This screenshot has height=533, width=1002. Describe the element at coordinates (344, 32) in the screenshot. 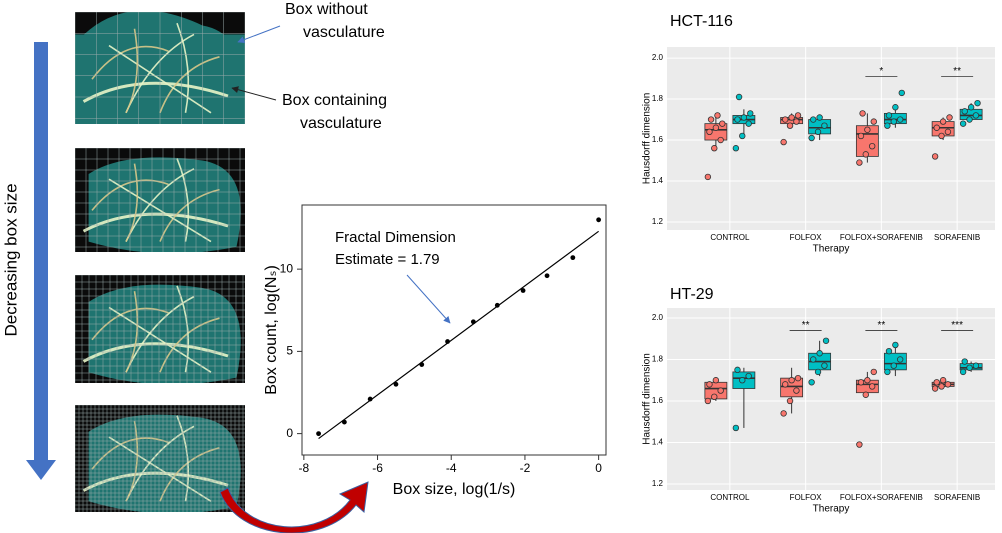

I see `annotation: vasculature` at that location.